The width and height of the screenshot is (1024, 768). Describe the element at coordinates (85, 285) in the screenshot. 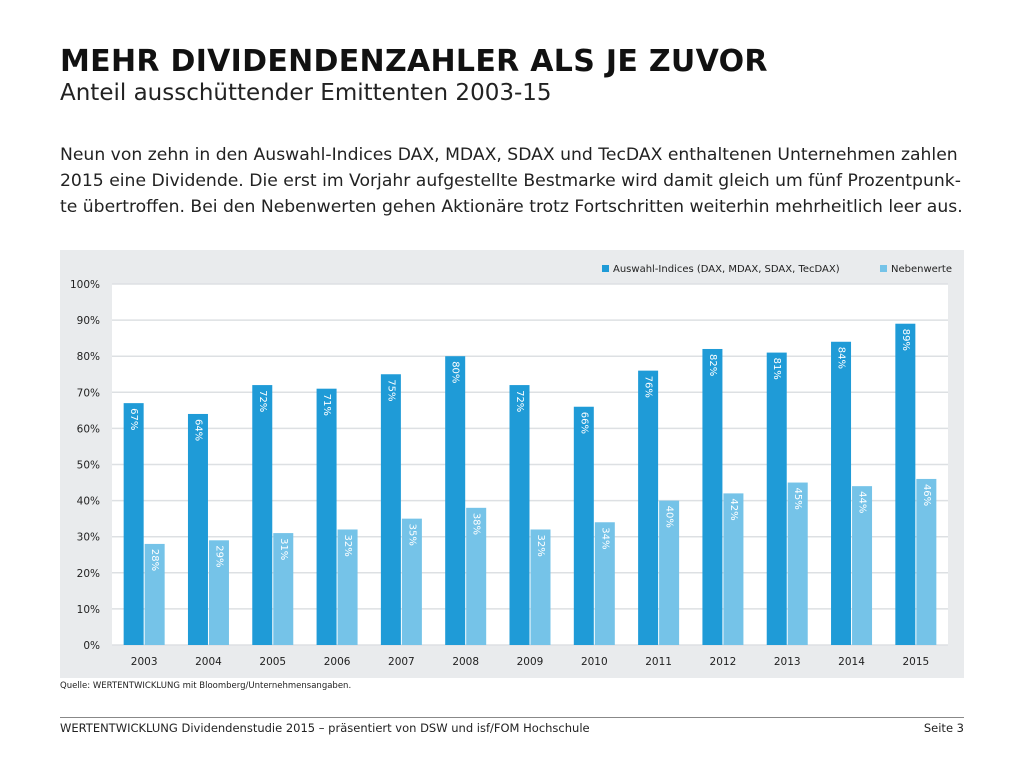

I see `y-tick-label: 100%` at that location.